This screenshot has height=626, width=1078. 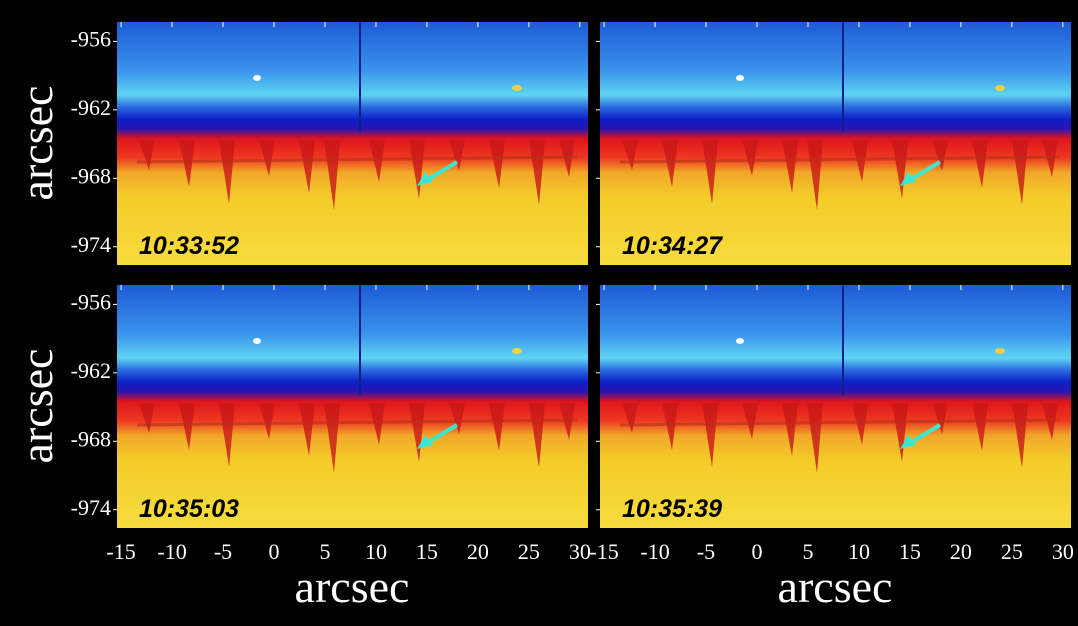 I want to click on timestamp: 10:35:39, so click(x=672, y=509).